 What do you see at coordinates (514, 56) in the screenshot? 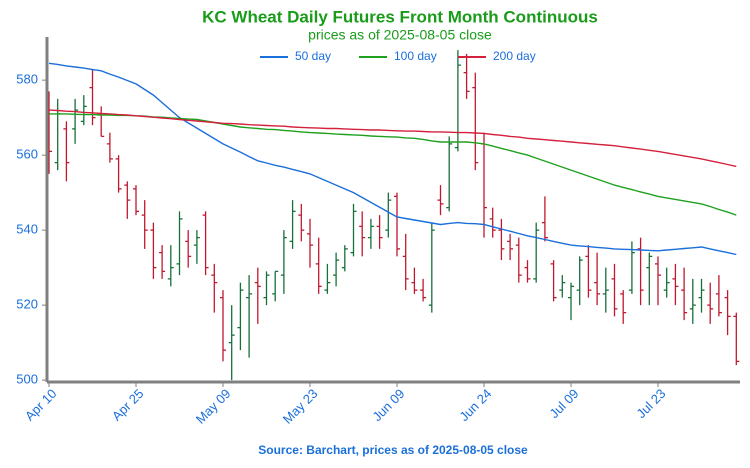
I see `legend-label: 200 day` at bounding box center [514, 56].